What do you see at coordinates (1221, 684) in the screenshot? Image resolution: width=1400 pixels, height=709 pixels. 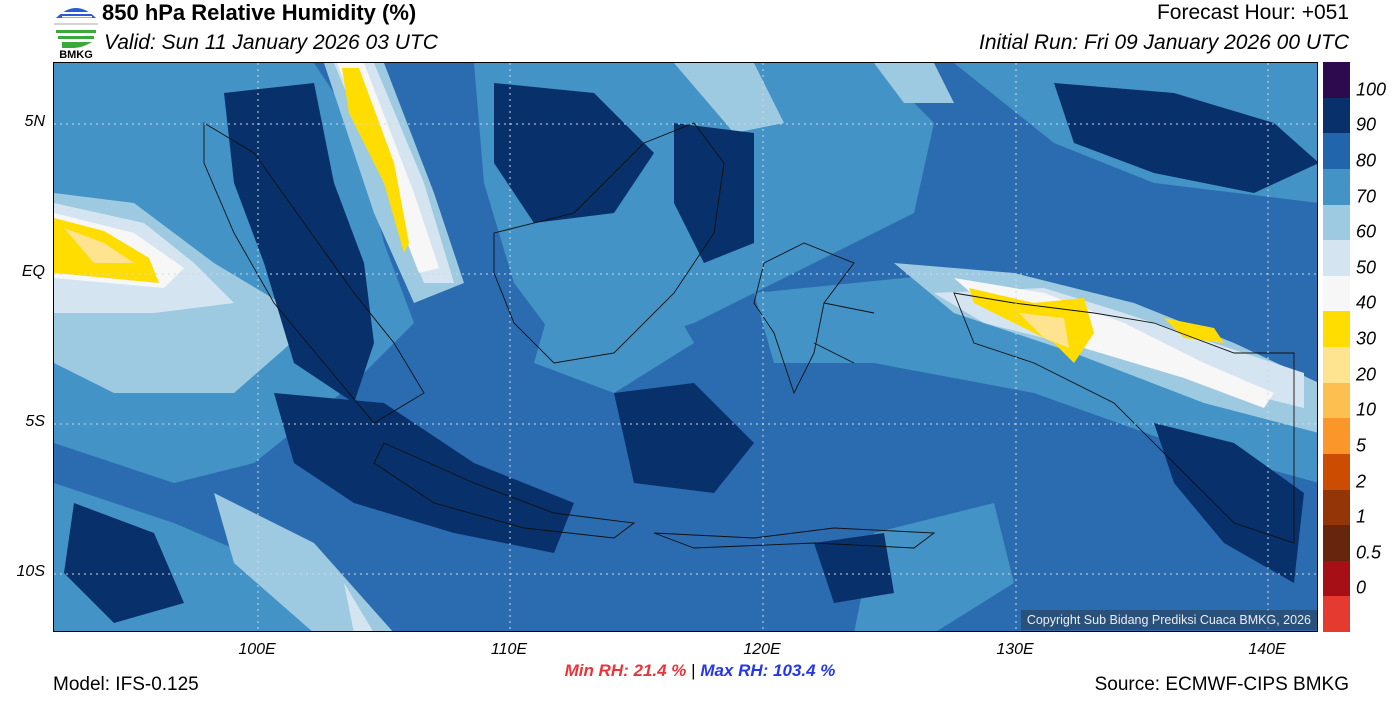 I see `source-label: Source: ECMWF-CIPS BMKG` at bounding box center [1221, 684].